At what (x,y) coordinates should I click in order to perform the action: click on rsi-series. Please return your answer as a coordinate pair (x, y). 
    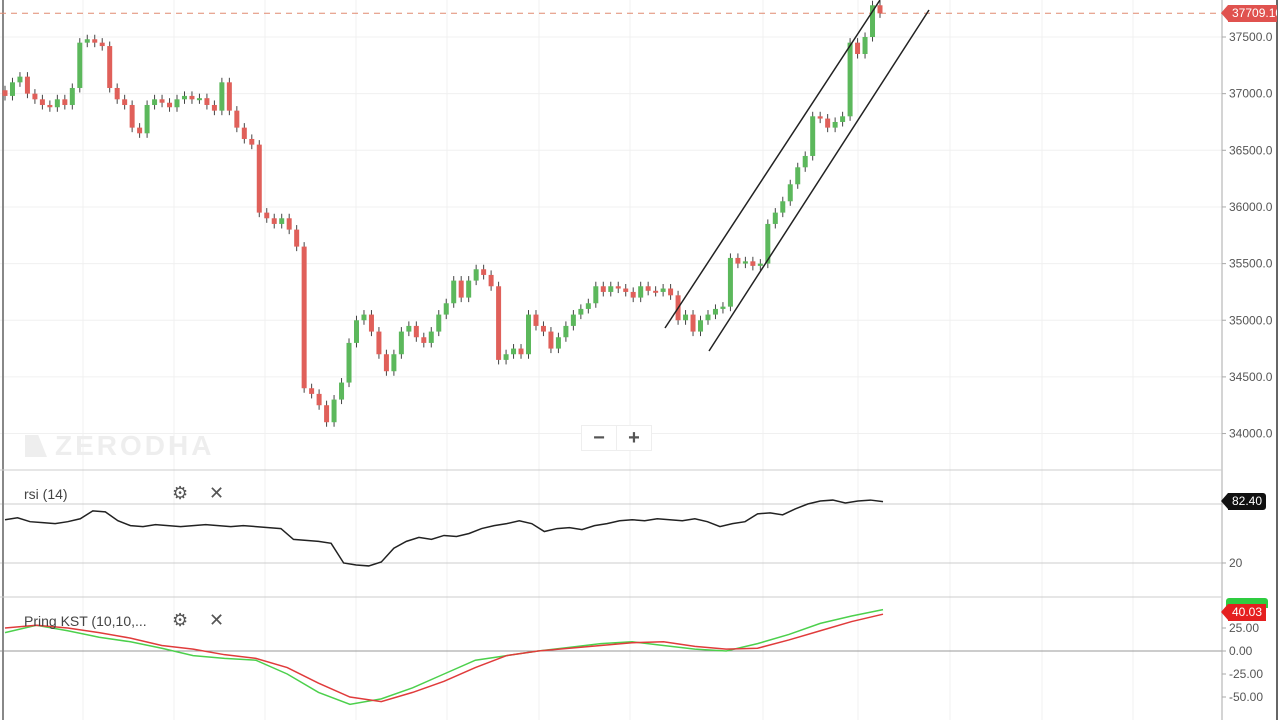
    Looking at the image, I should click on (444, 533).